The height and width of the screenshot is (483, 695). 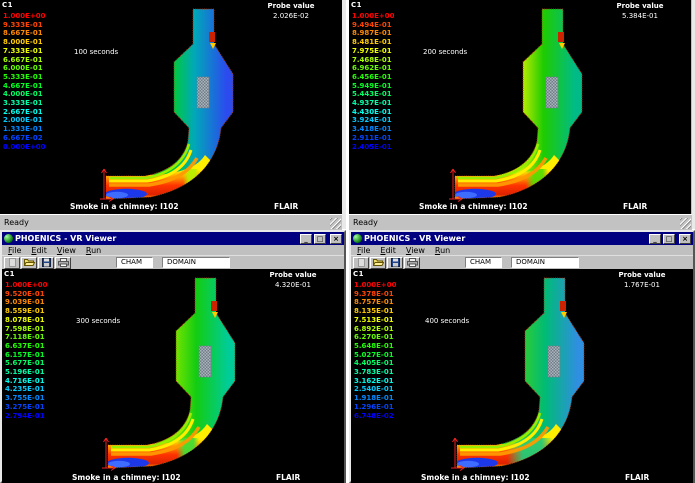 I want to click on bend-band-yellow, so click(x=500, y=166).